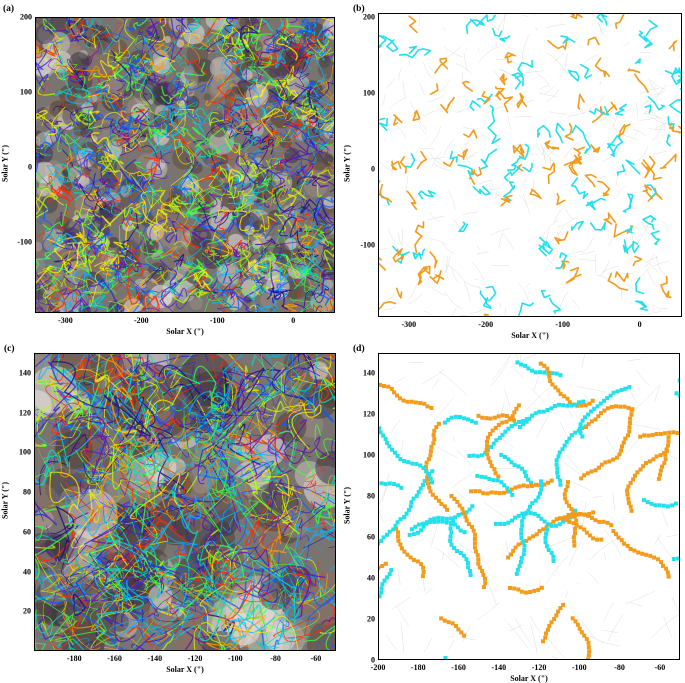 The image size is (685, 683). I want to click on panel-label: (c), so click(9, 349).